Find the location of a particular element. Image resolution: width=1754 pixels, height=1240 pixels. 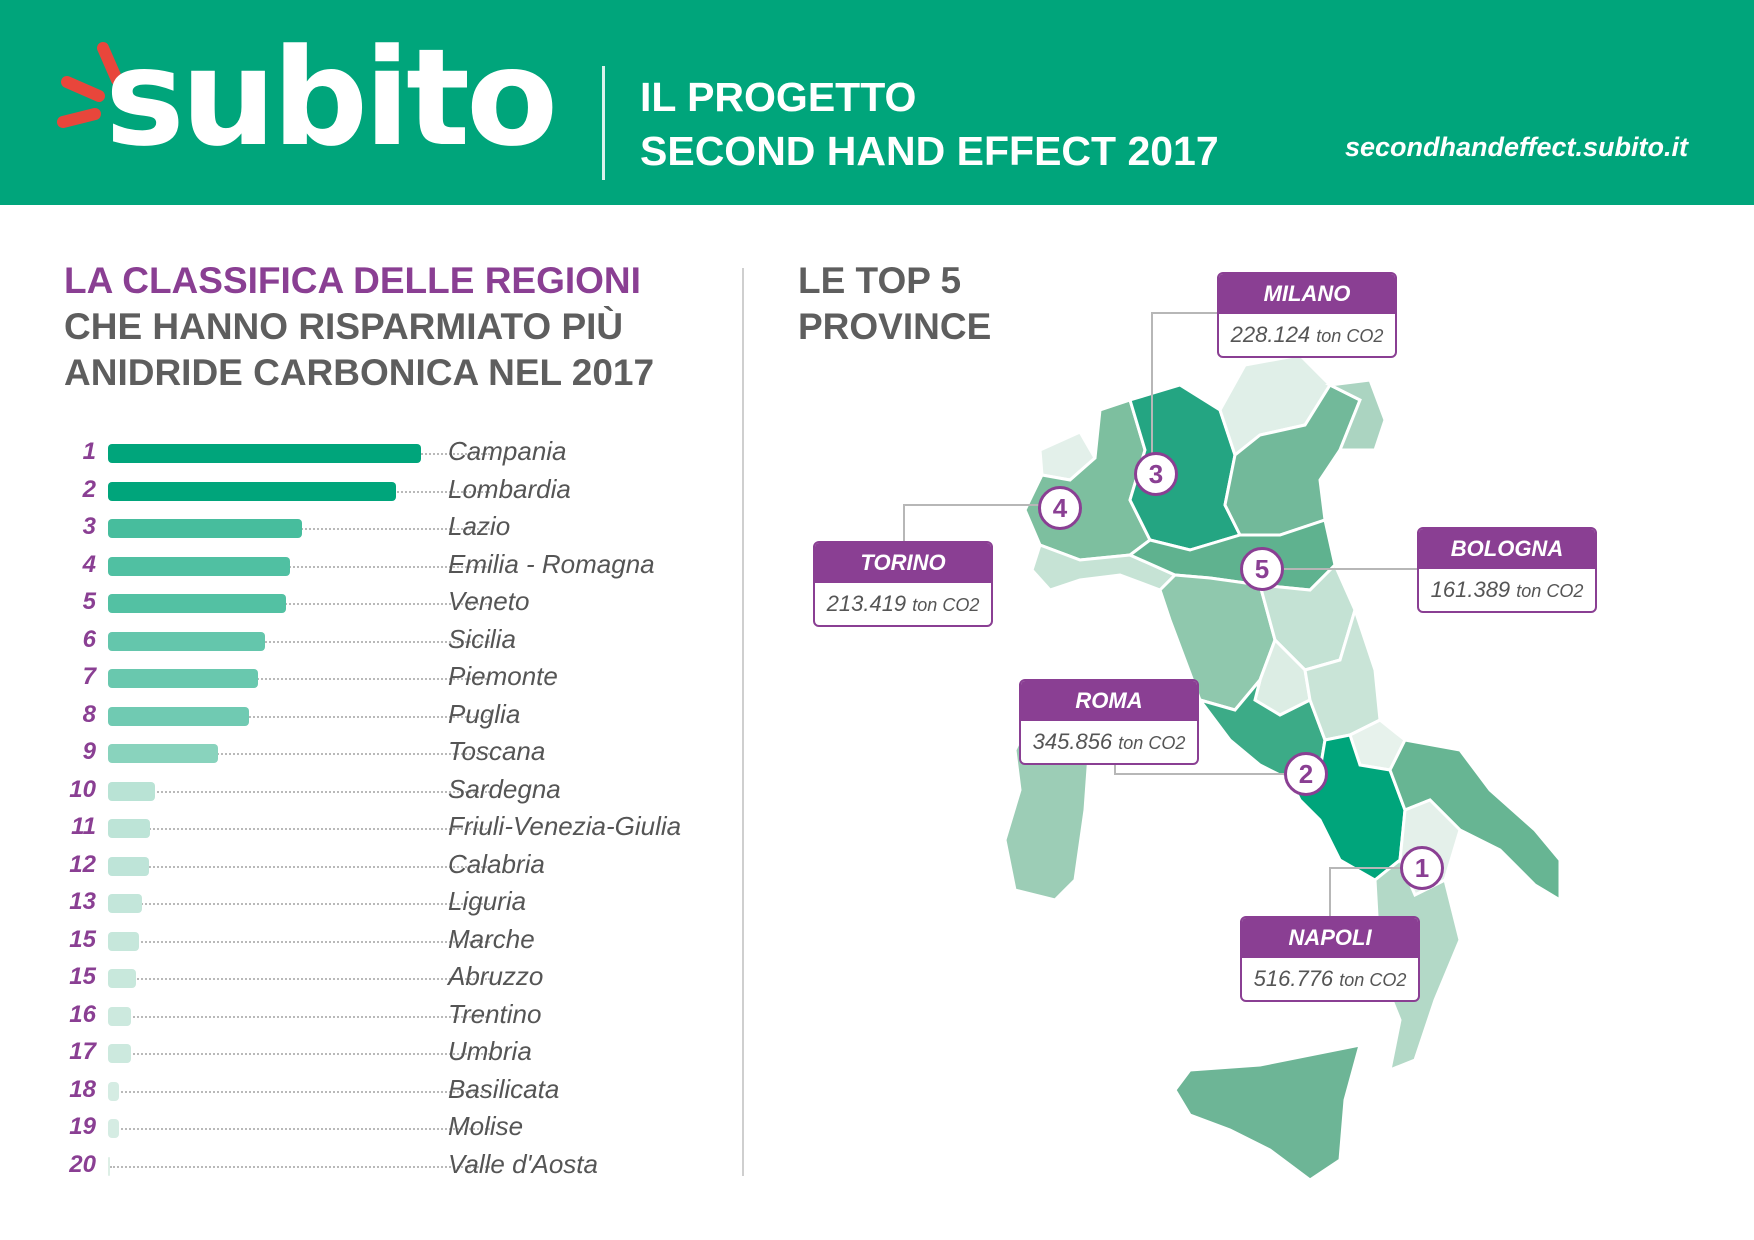

table-row: 8 Puglia is located at coordinates (380, 716).